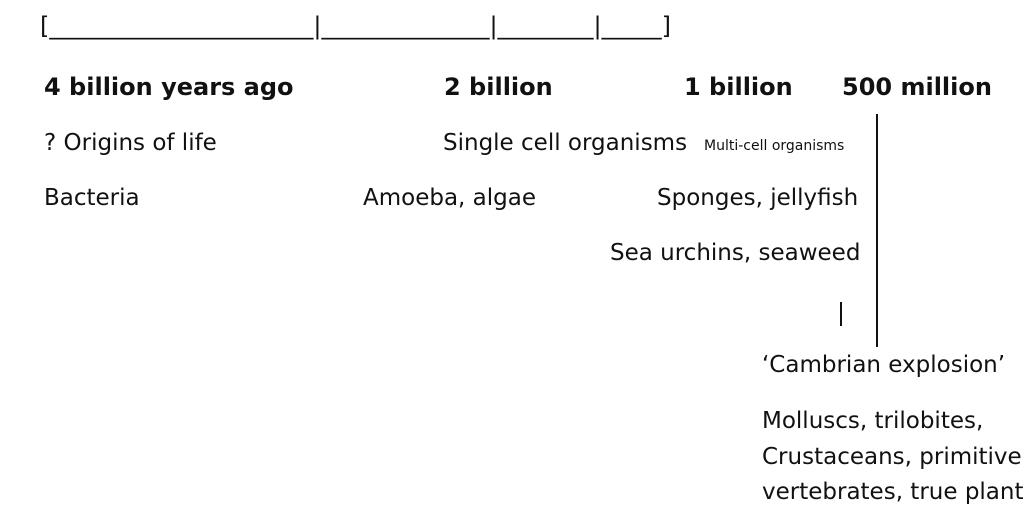 This screenshot has width=1024, height=522. What do you see at coordinates (917, 87) in the screenshot?
I see `label-500-million: 500 million` at bounding box center [917, 87].